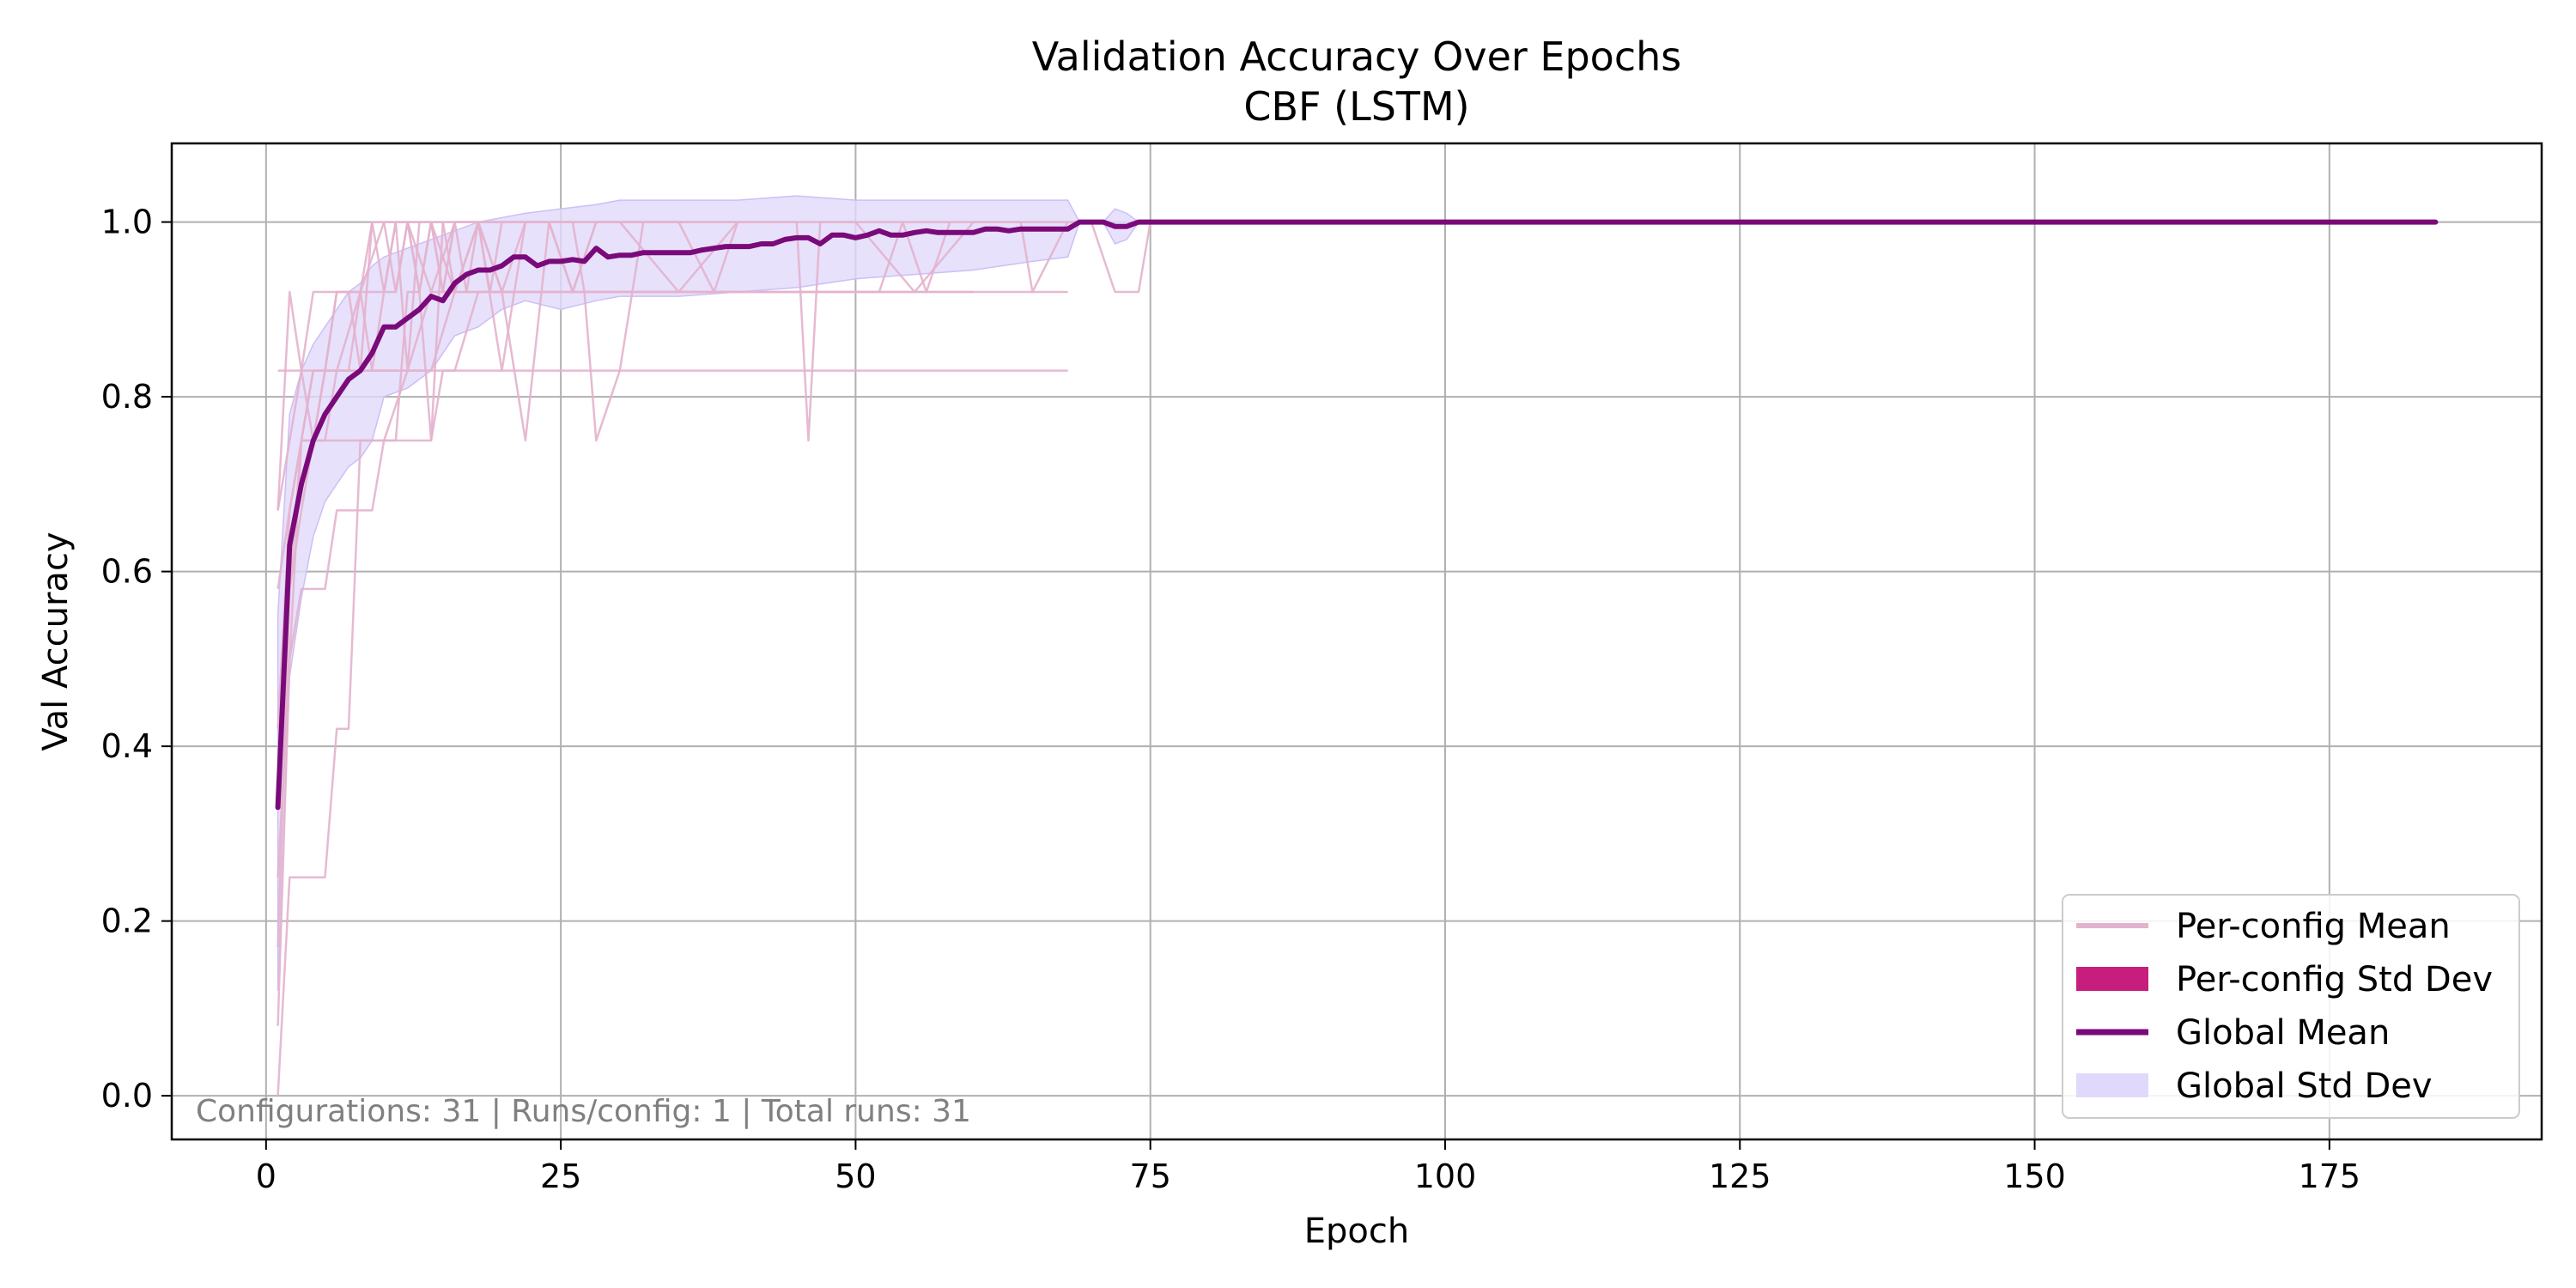  Describe the element at coordinates (1151, 1176) in the screenshot. I see `x-tick-label: 75` at that location.